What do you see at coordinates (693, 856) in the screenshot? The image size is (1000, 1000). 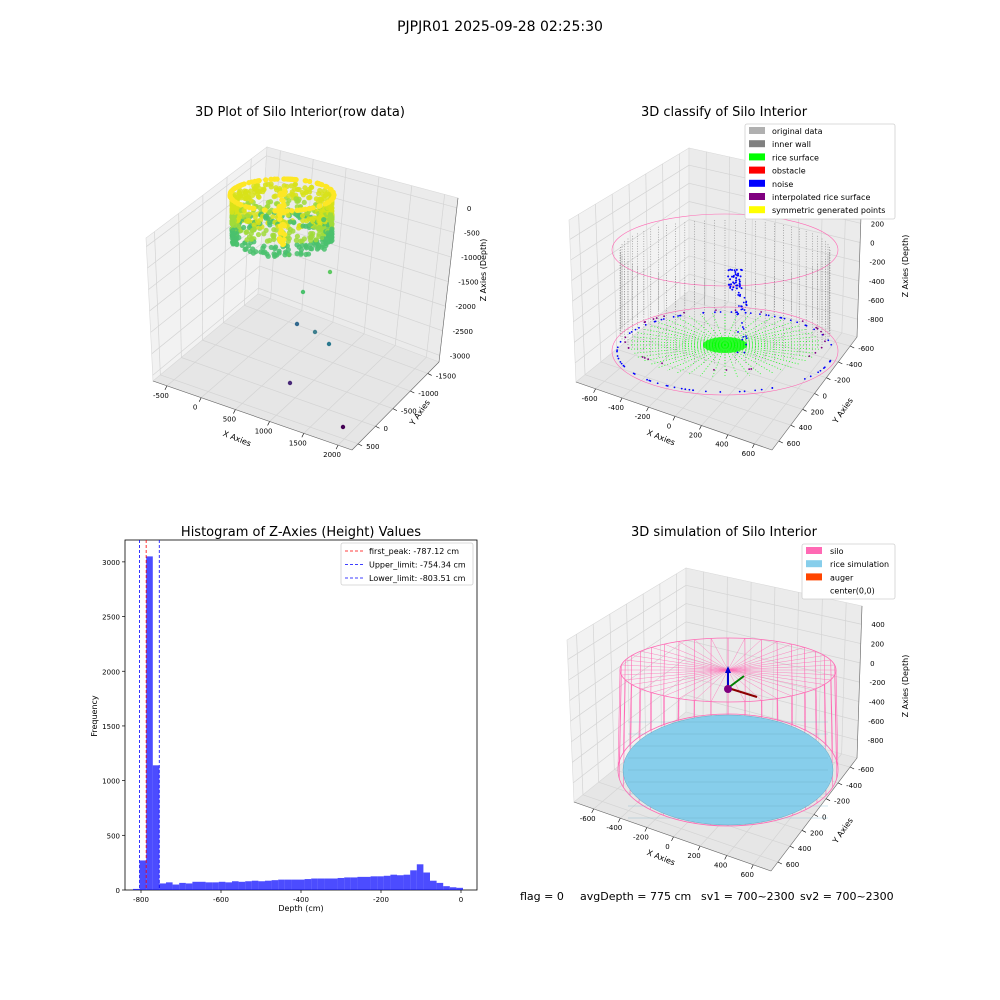 I see `x-tick-label: 200` at bounding box center [693, 856].